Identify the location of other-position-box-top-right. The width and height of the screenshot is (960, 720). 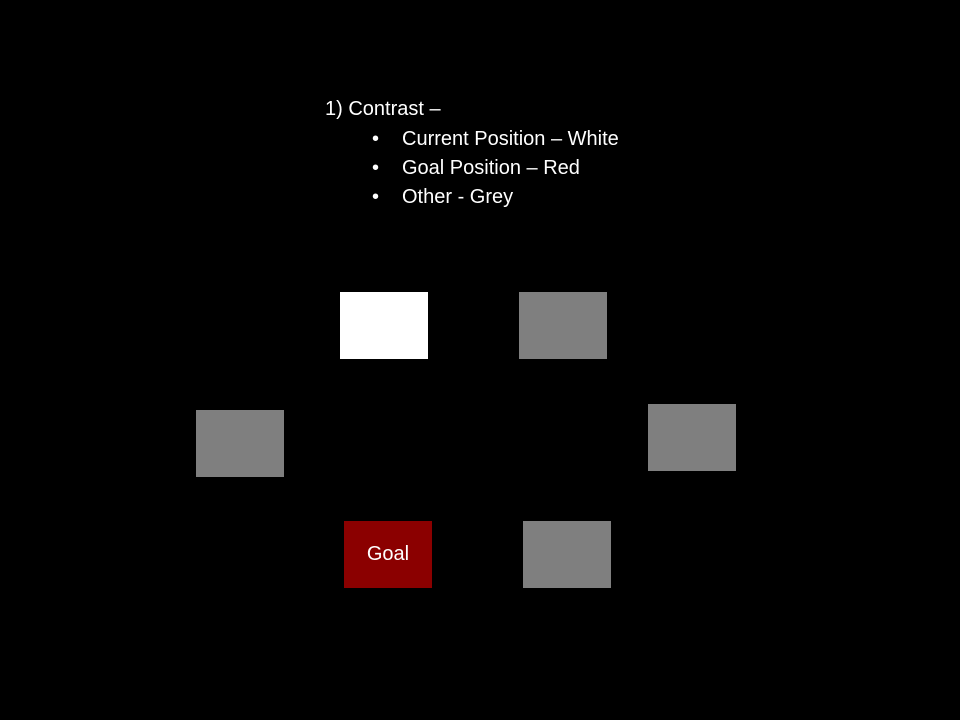
(563, 325).